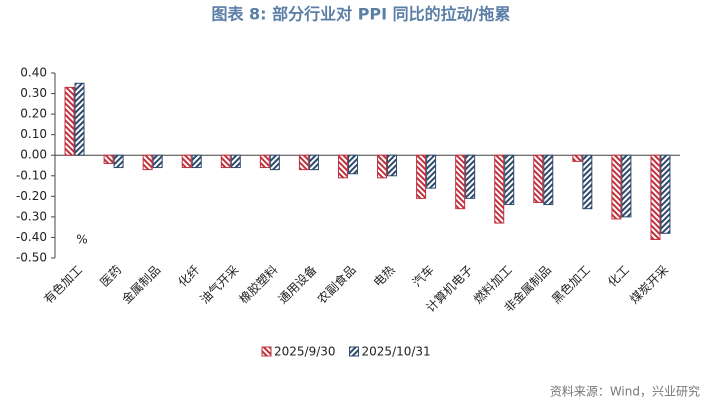 The image size is (723, 406). What do you see at coordinates (360, 14) in the screenshot?
I see `chart-title: 图表 8: 部分行业对 PPI 同比的拉动/拖累` at bounding box center [360, 14].